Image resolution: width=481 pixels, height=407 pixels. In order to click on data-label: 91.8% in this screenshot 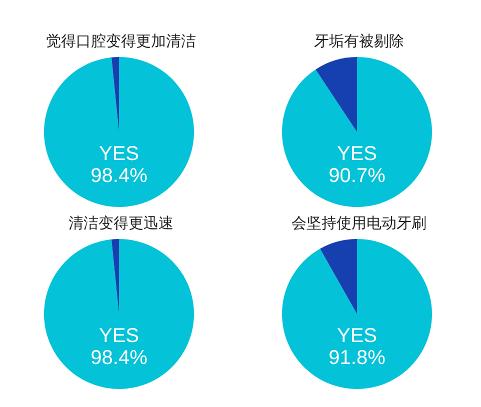, I will do `click(357, 357)`.